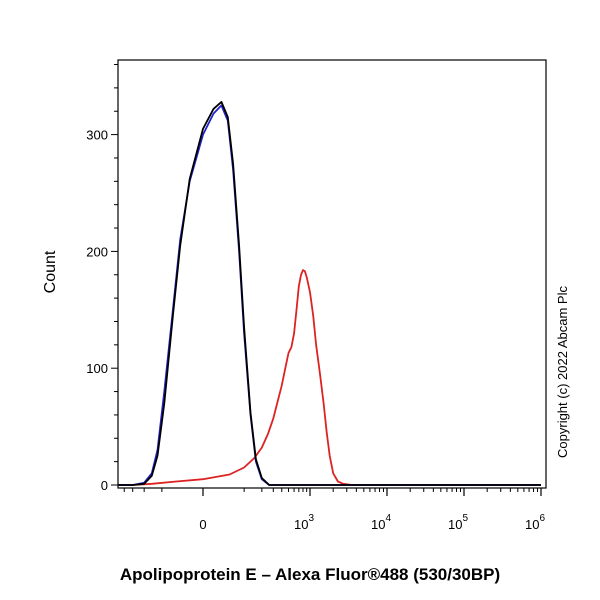 This screenshot has height=600, width=600. What do you see at coordinates (102, 278) in the screenshot?
I see `y-axis: 0 100 200 300` at bounding box center [102, 278].